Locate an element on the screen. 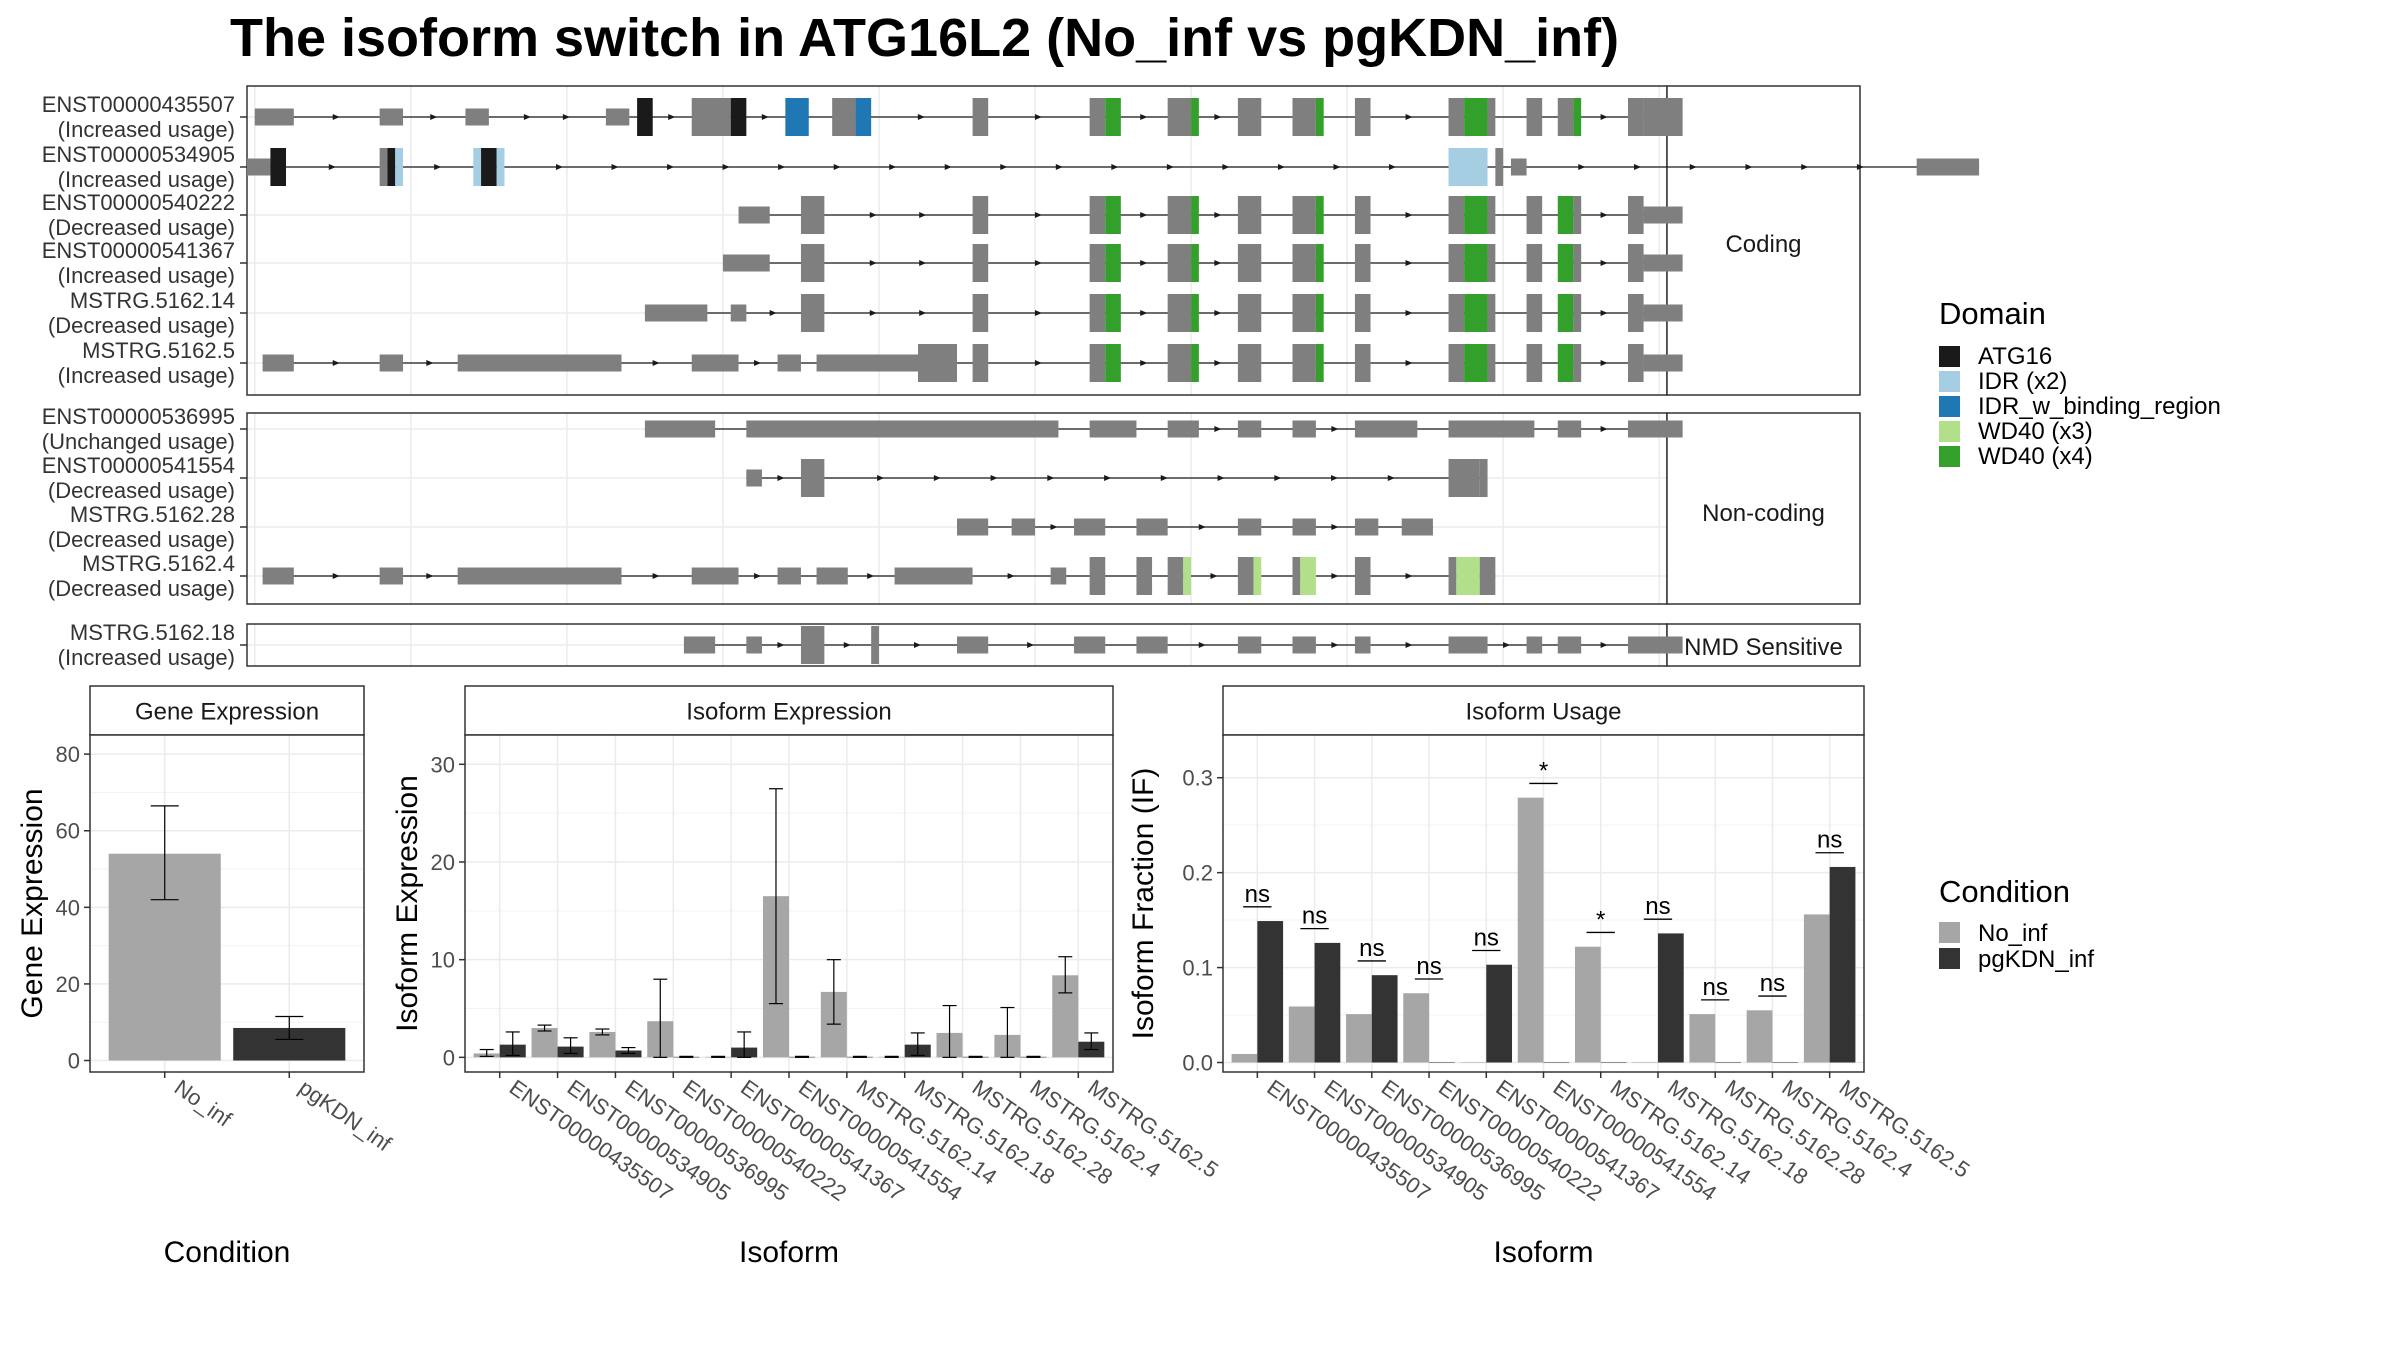  y-tick-label: 0 is located at coordinates (449, 1057).